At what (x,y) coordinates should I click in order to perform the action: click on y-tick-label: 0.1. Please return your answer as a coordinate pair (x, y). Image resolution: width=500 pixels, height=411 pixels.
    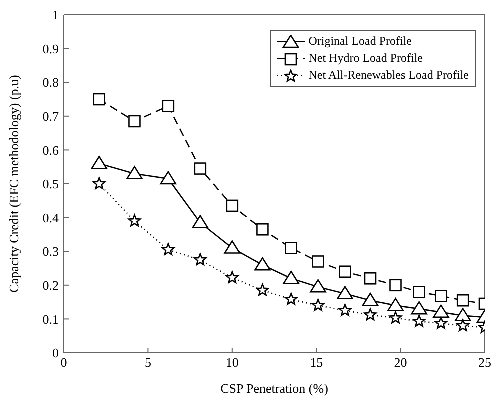
    Looking at the image, I should click on (50, 319).